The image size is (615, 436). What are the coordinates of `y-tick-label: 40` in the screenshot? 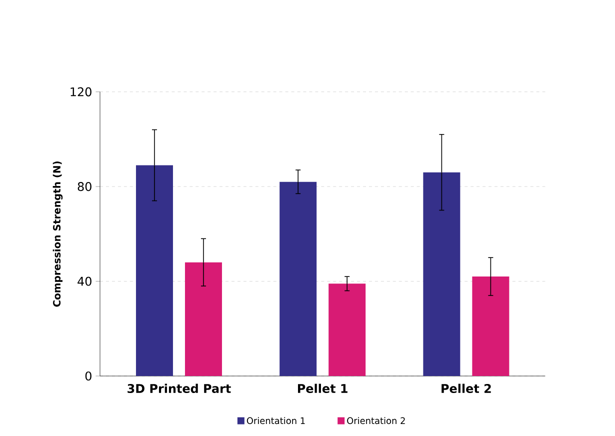 It's located at (85, 281).